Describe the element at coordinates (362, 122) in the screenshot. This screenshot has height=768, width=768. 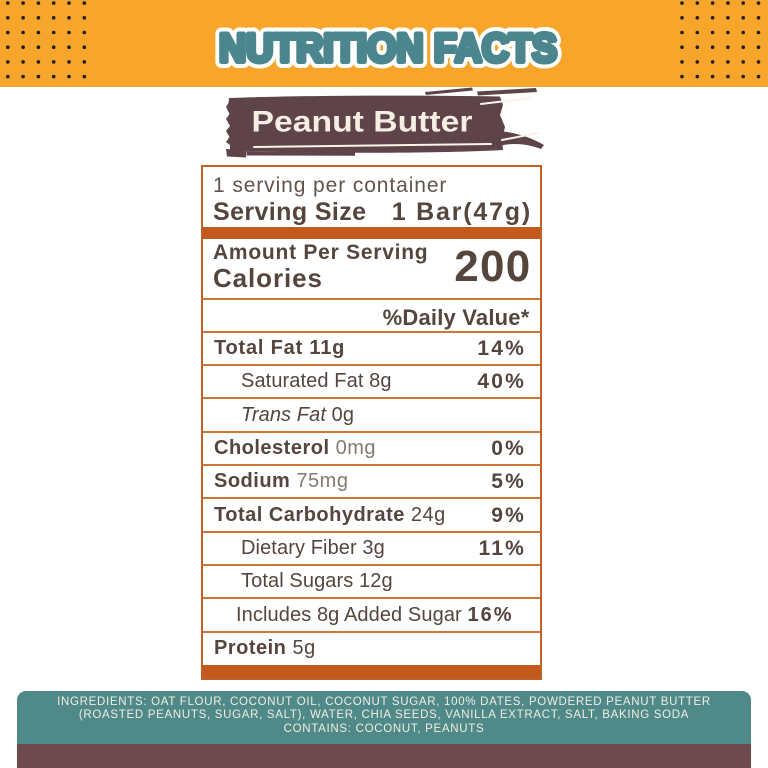
I see `svg-text: Peanut Butter` at that location.